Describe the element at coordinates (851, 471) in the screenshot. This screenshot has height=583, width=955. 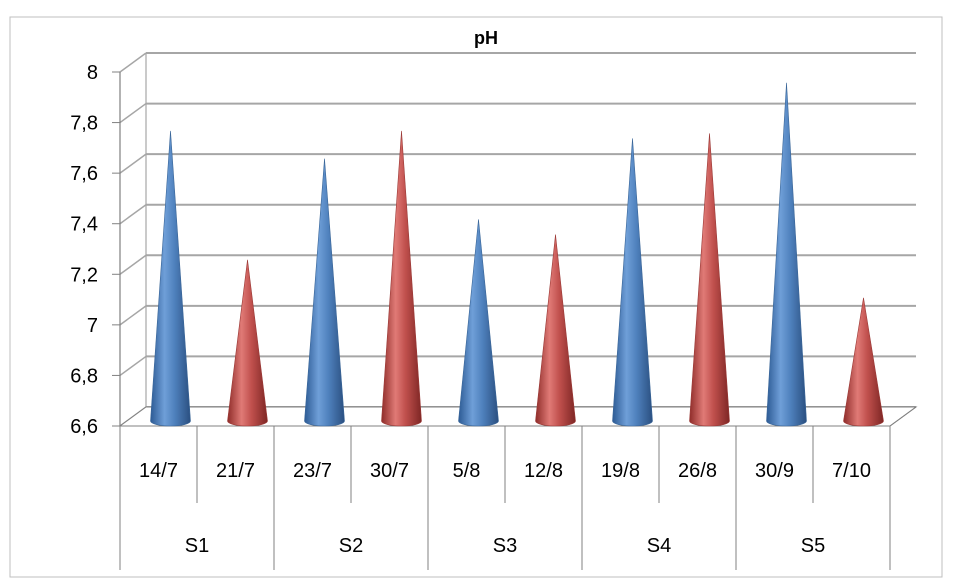
I see `x-tick-label: 7/10` at that location.